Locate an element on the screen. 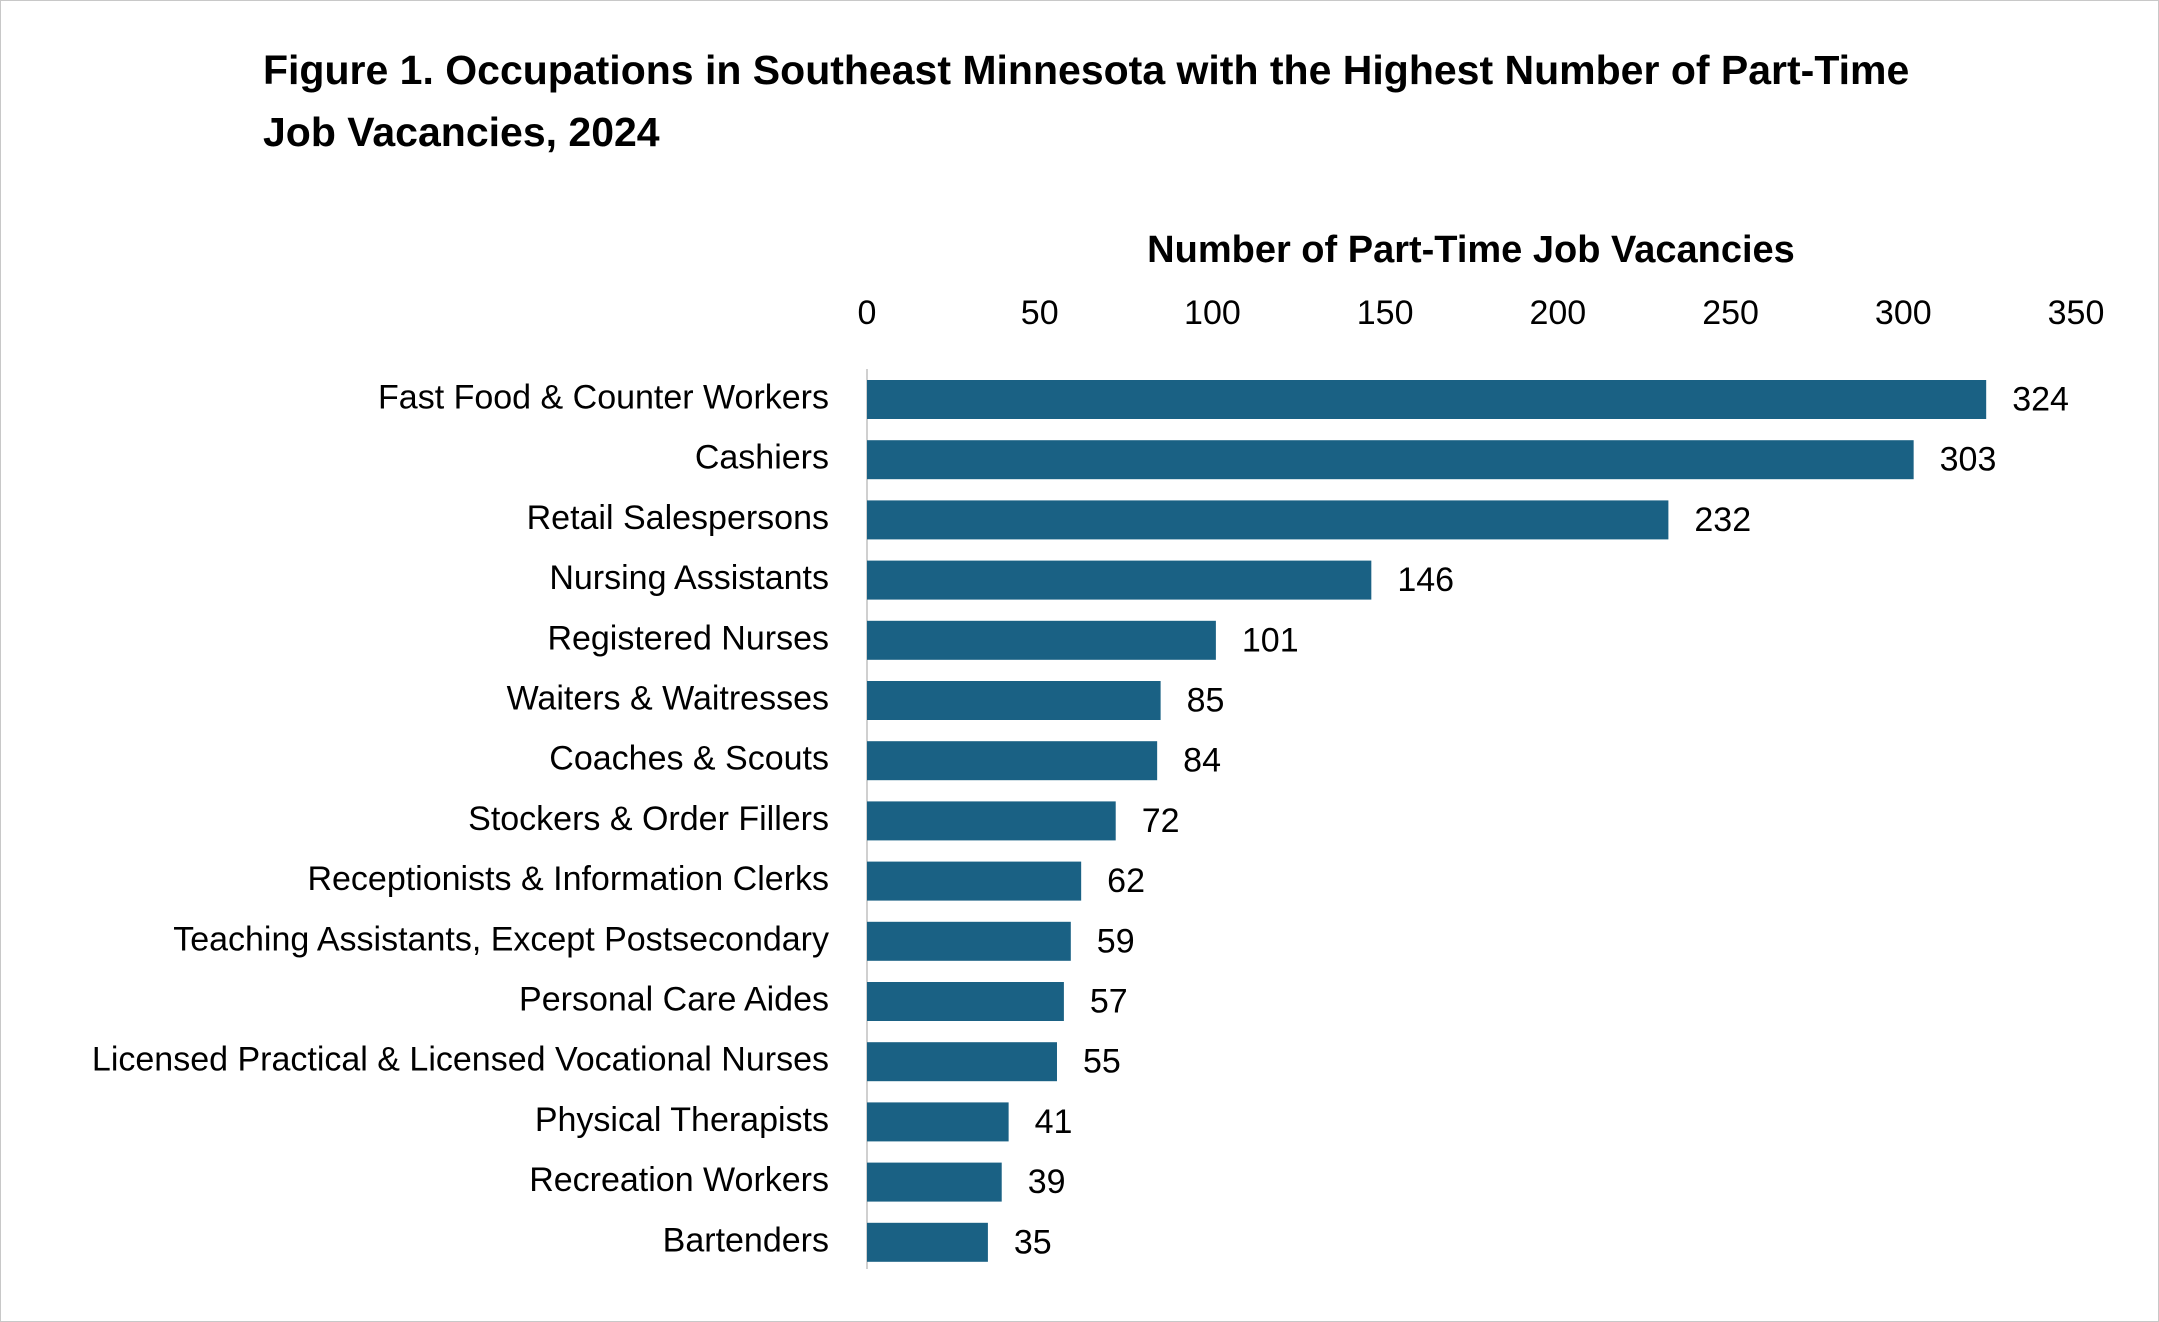 Image resolution: width=2159 pixels, height=1322 pixels. y-tick-label: Coaches & Scouts is located at coordinates (689, 759).